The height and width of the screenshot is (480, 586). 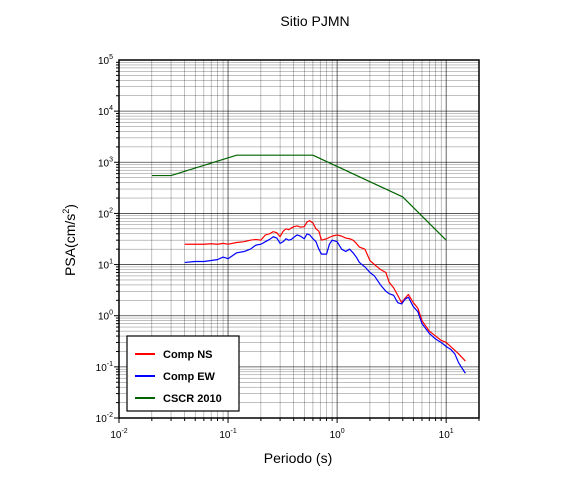 What do you see at coordinates (110, 415) in the screenshot?
I see `y-tick-label-exponent: -2` at bounding box center [110, 415].